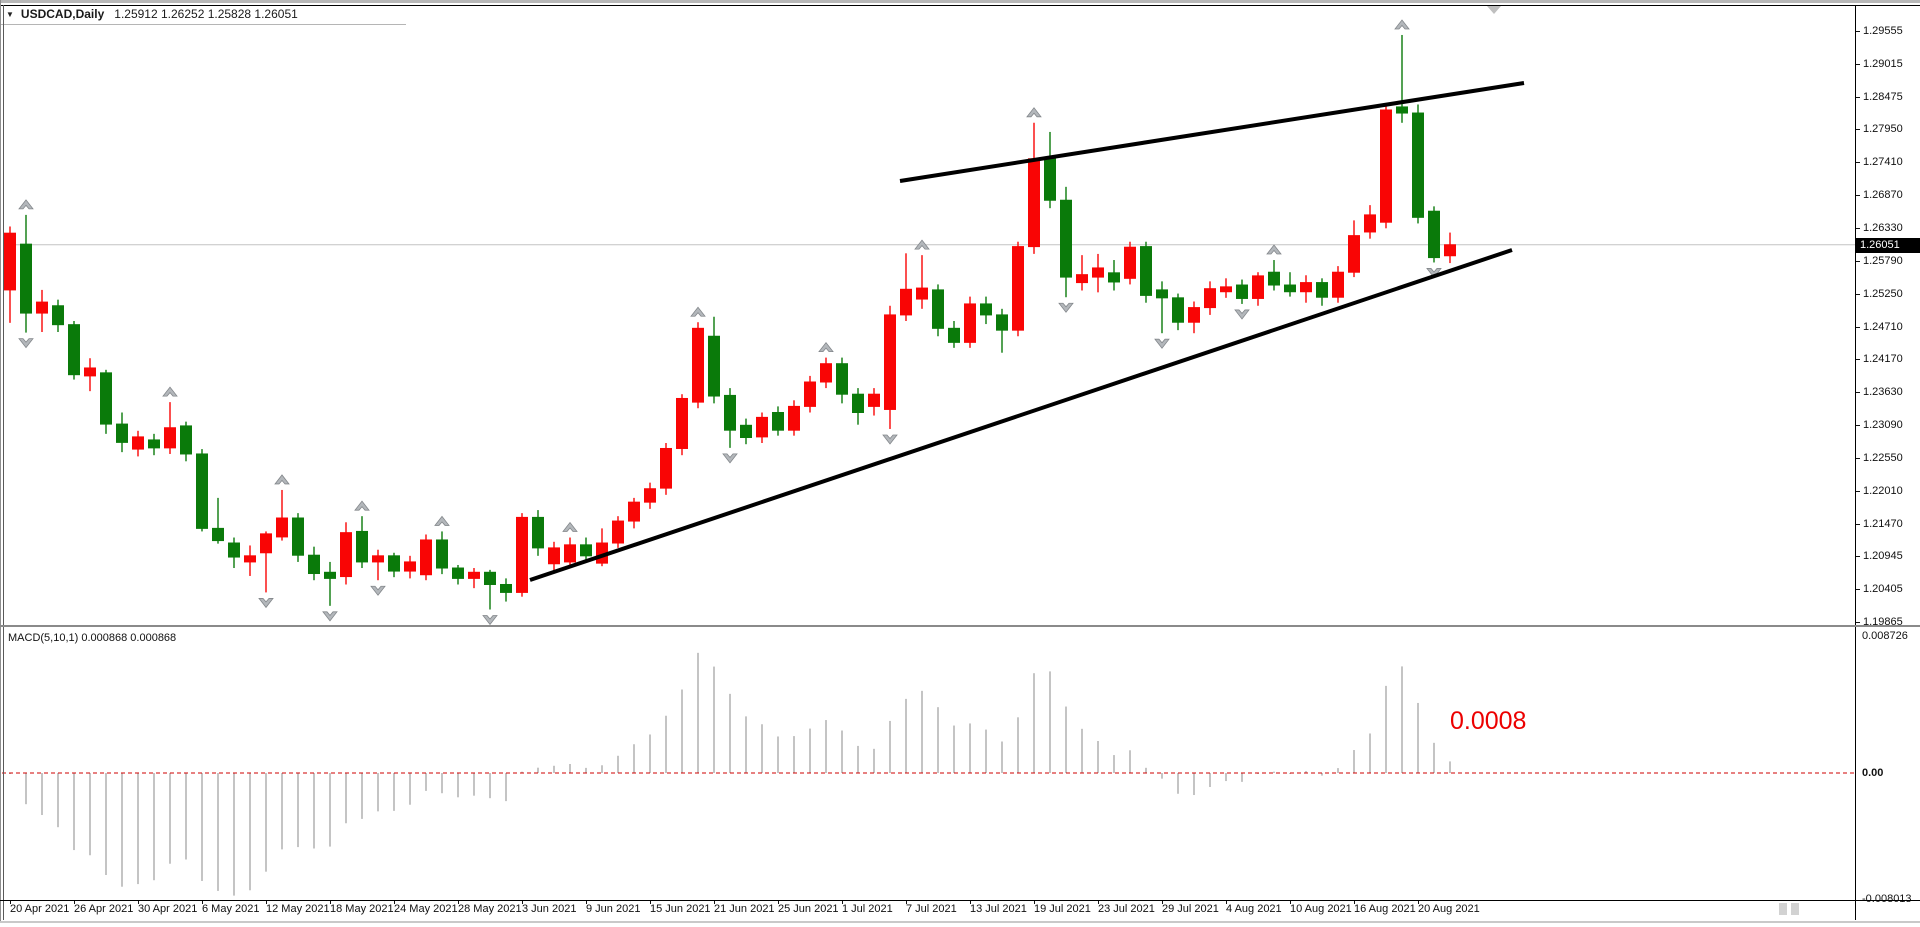 The image size is (1920, 927). I want to click on macd-axis-label: -0.008013, so click(1887, 898).